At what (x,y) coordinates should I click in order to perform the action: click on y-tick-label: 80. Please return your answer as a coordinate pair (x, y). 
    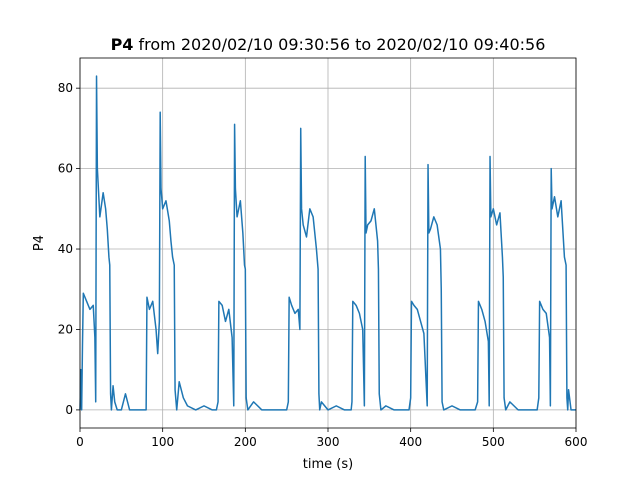
    Looking at the image, I should click on (65, 88).